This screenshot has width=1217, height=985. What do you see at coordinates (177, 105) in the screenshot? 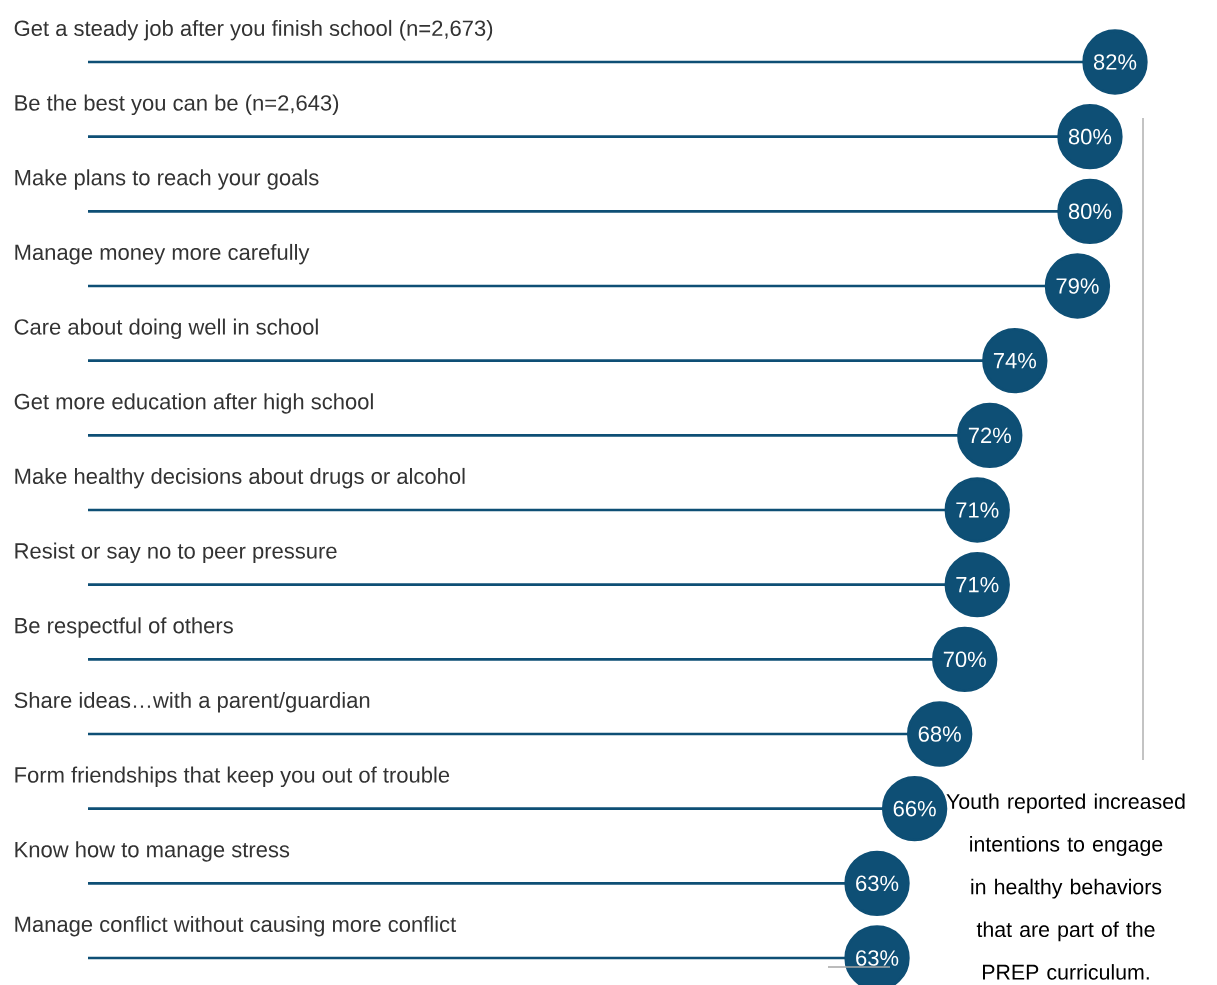
I see `y-tick-label: Be the best you can be (n=2,643)` at bounding box center [177, 105].